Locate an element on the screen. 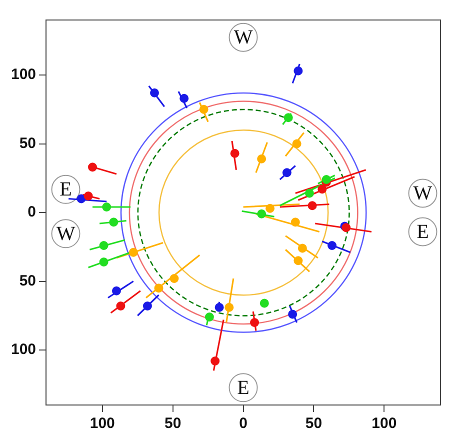  x-tick-label: 0 is located at coordinates (243, 423).